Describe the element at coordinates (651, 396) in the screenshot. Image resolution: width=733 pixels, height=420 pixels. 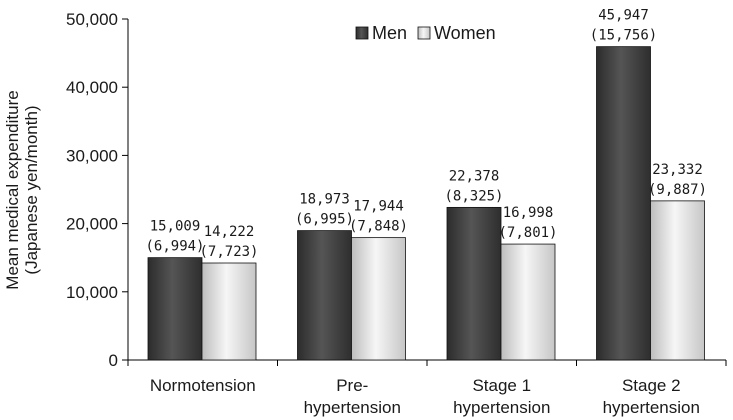
I see `x-category-label: Stage 2 hypertension` at that location.